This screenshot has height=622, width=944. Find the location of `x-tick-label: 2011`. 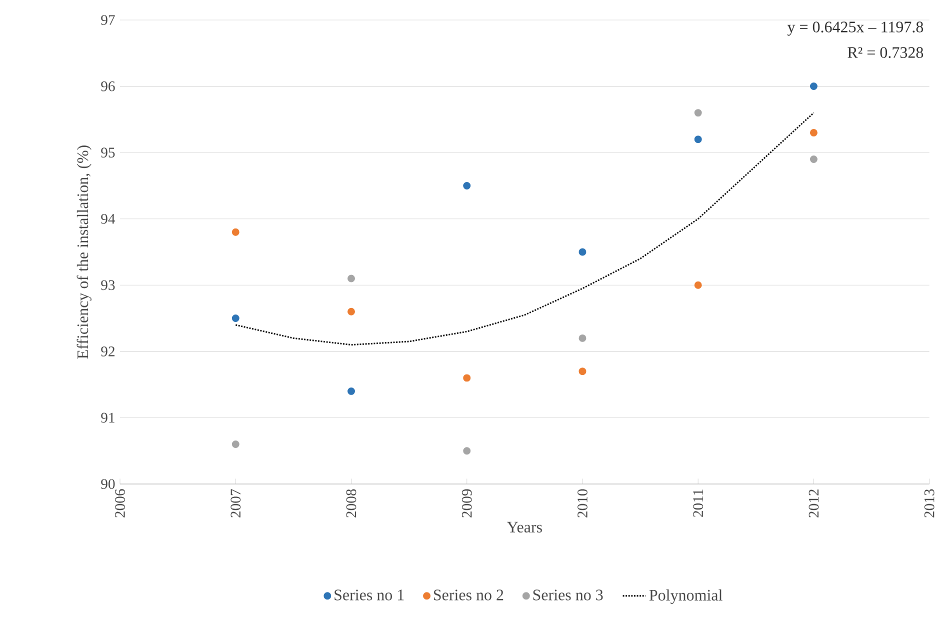

x-tick-label: 2011 is located at coordinates (698, 503).